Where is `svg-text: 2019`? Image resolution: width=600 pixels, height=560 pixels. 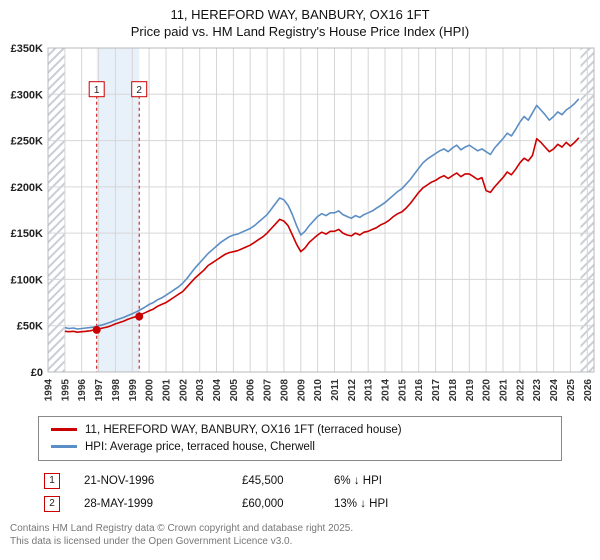
svg-text: 2019 is located at coordinates (470, 390).